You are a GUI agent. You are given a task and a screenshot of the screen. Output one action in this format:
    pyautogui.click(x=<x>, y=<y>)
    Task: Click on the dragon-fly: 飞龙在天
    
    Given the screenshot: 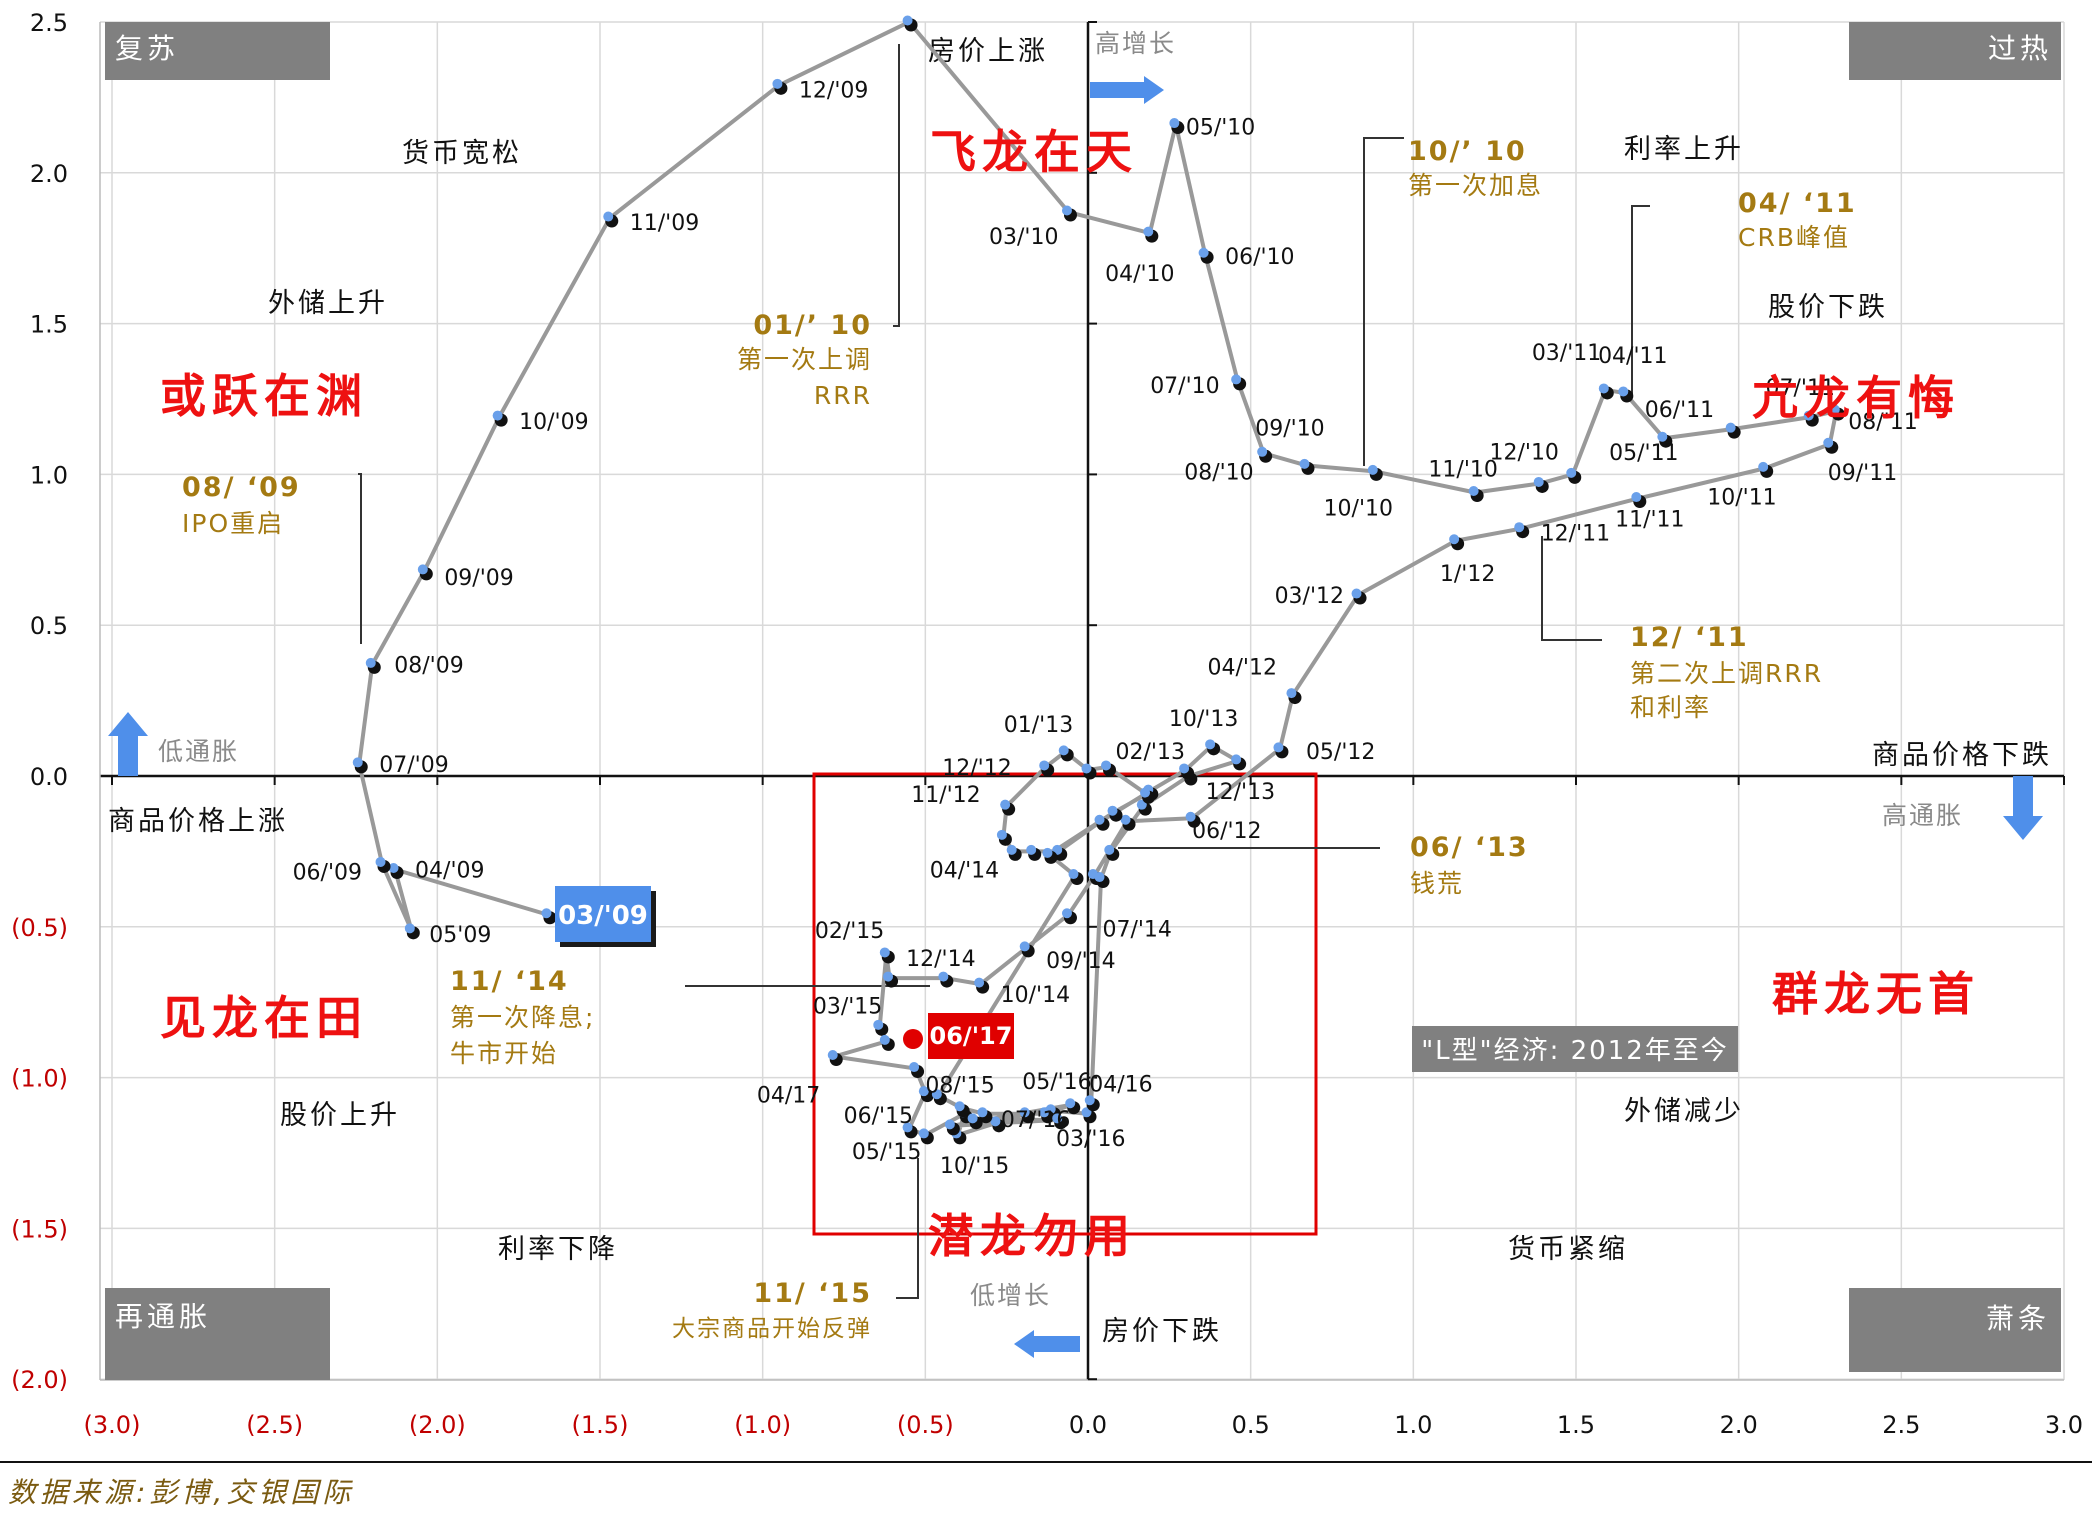 What is the action you would take?
    pyautogui.click(x=1034, y=152)
    